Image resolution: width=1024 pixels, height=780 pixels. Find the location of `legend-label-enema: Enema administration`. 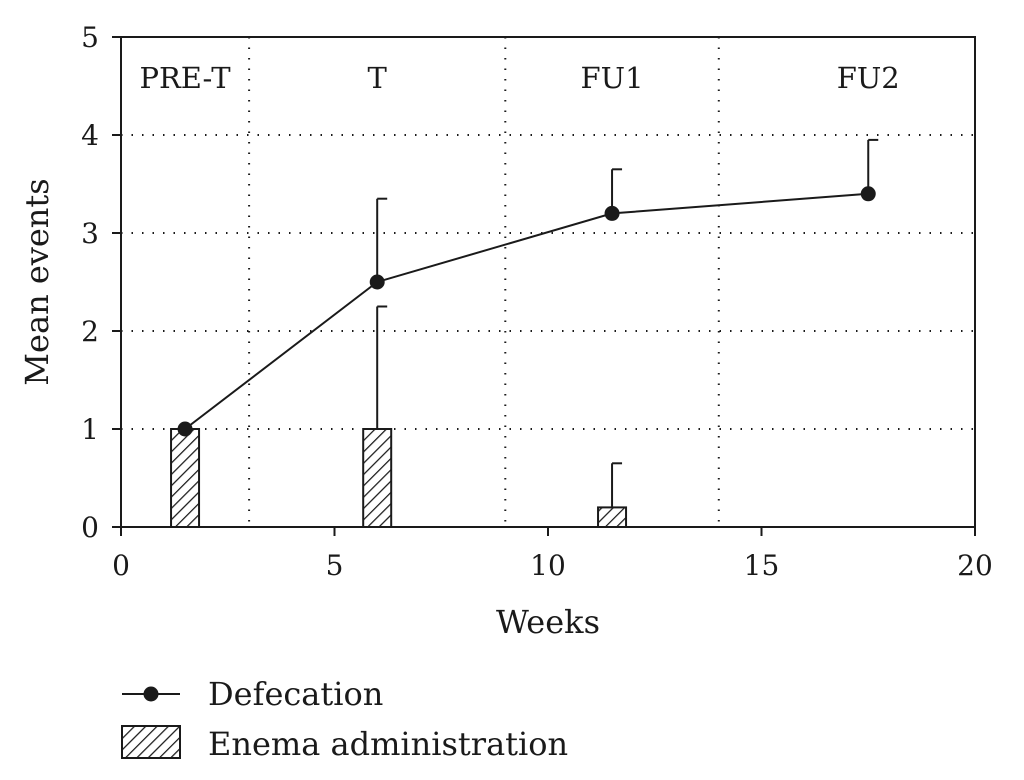

legend-label-enema: Enema administration is located at coordinates (388, 744).